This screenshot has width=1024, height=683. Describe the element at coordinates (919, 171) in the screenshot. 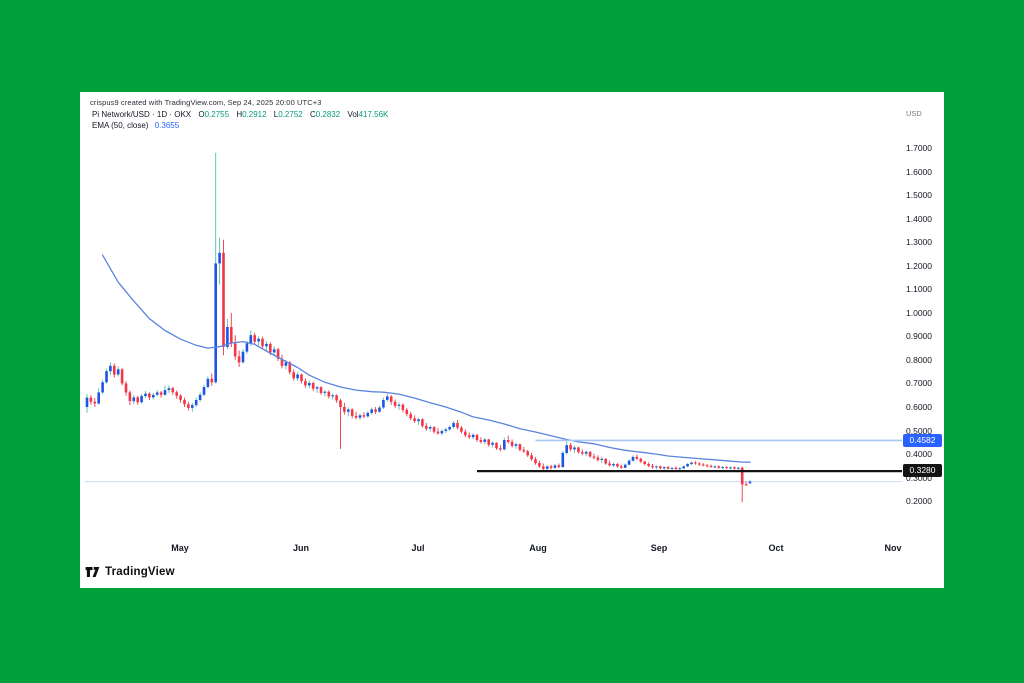

I see `price-tick: 1.6000` at that location.